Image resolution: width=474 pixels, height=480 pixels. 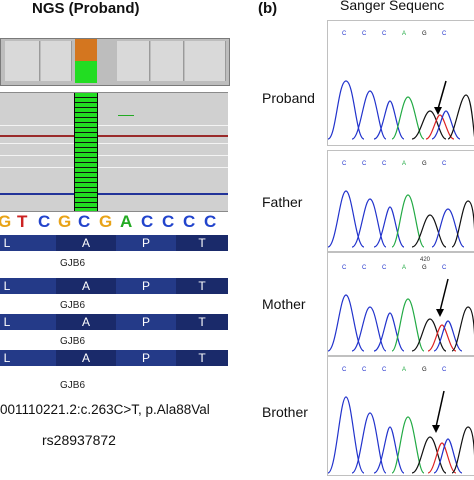 I want to click on panel-b-label: (b), so click(x=268, y=8).